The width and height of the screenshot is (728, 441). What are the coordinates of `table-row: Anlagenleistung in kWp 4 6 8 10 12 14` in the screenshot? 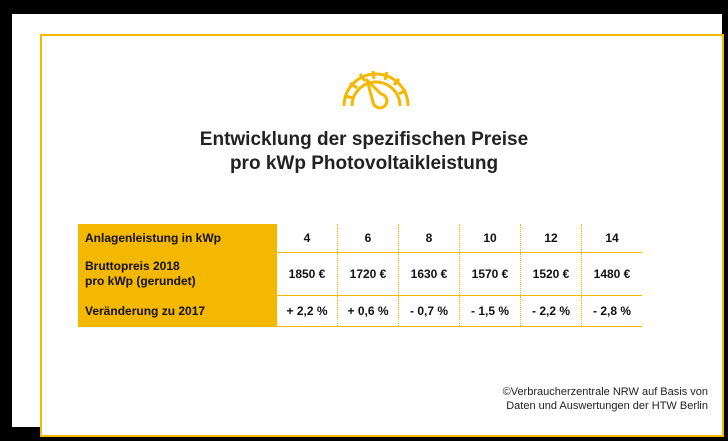 It's located at (360, 238).